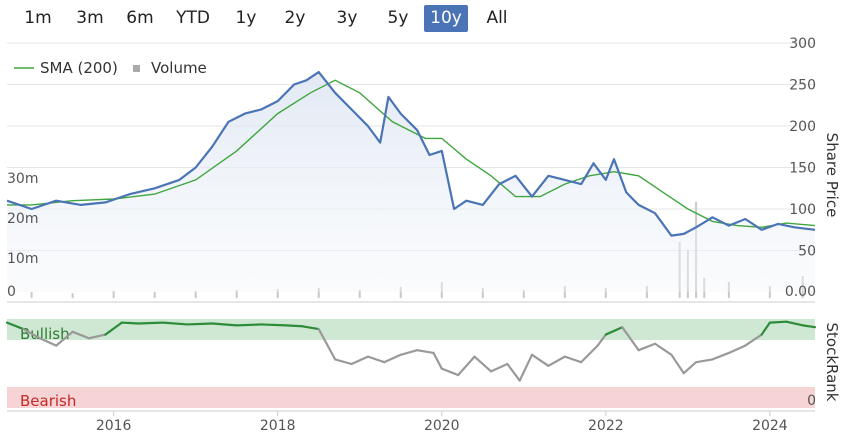 The height and width of the screenshot is (434, 857). Describe the element at coordinates (179, 68) in the screenshot. I see `legend-volume-label: Volume` at that location.